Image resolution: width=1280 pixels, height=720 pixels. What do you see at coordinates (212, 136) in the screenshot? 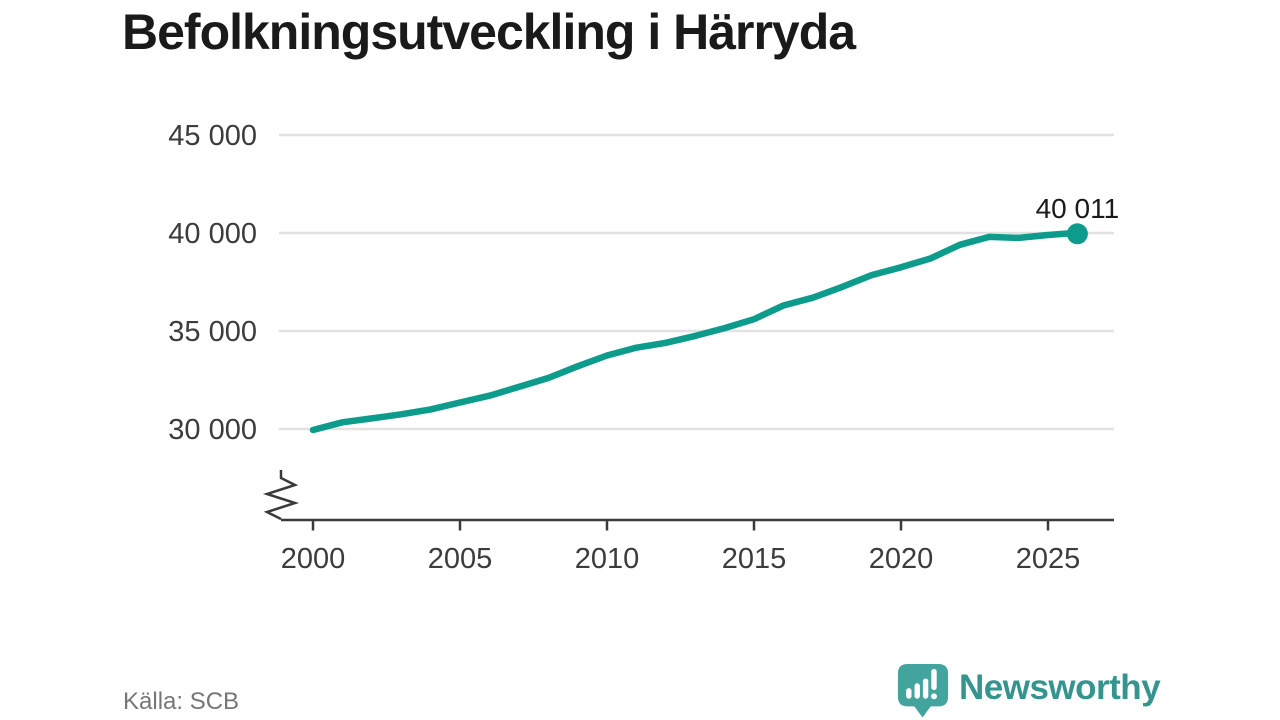
I see `y-axis-tick-label: 45 000` at bounding box center [212, 136].